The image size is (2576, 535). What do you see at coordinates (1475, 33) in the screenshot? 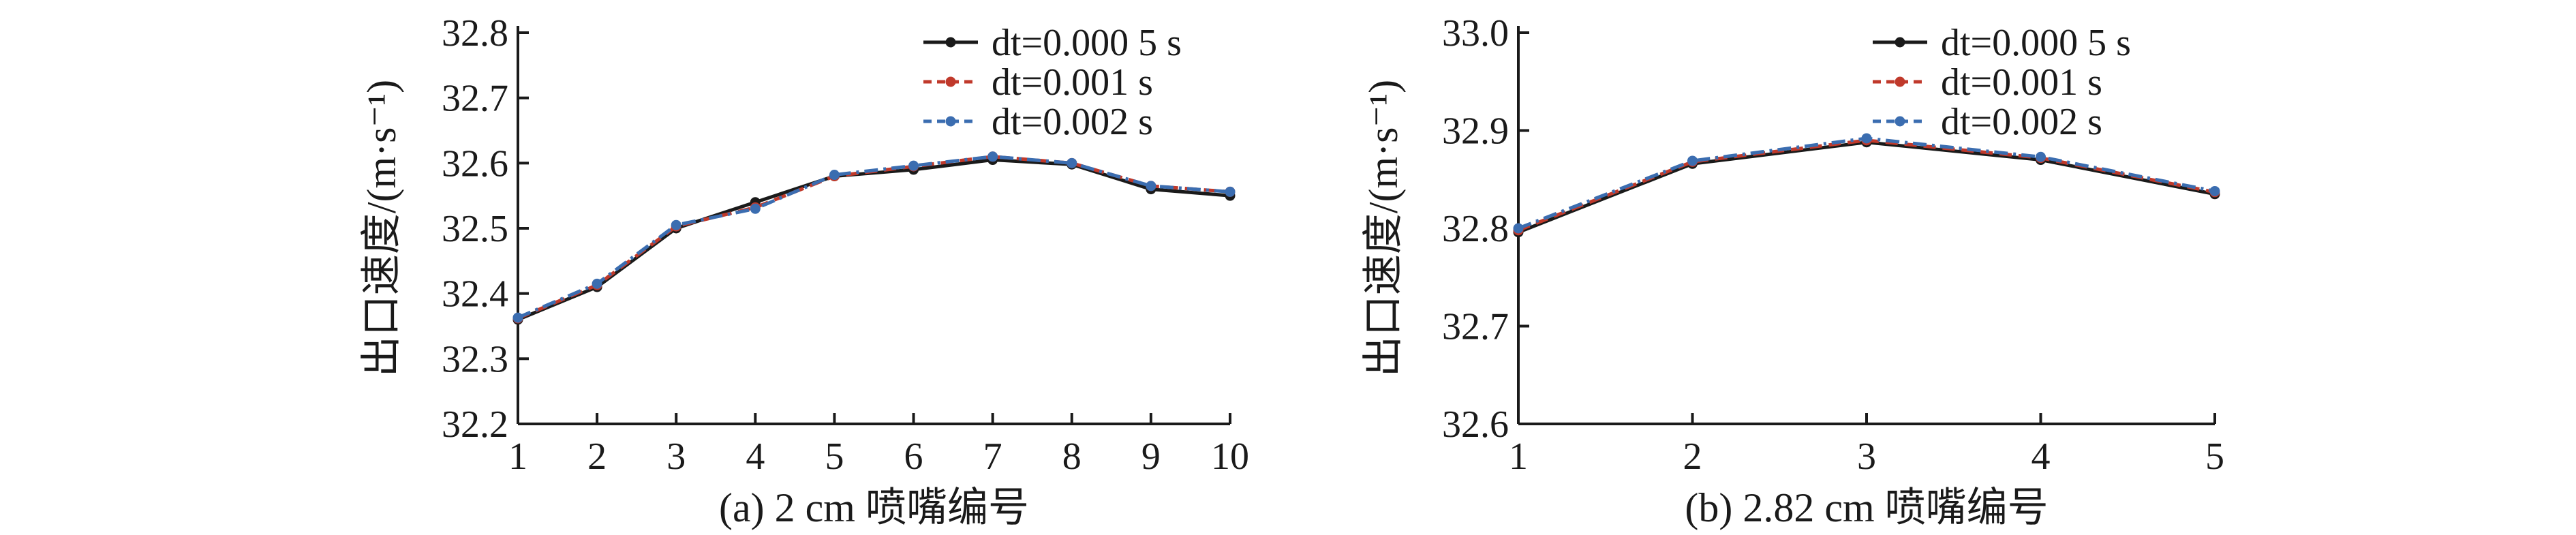
I see `y-tick-label: 33.0` at bounding box center [1475, 33].